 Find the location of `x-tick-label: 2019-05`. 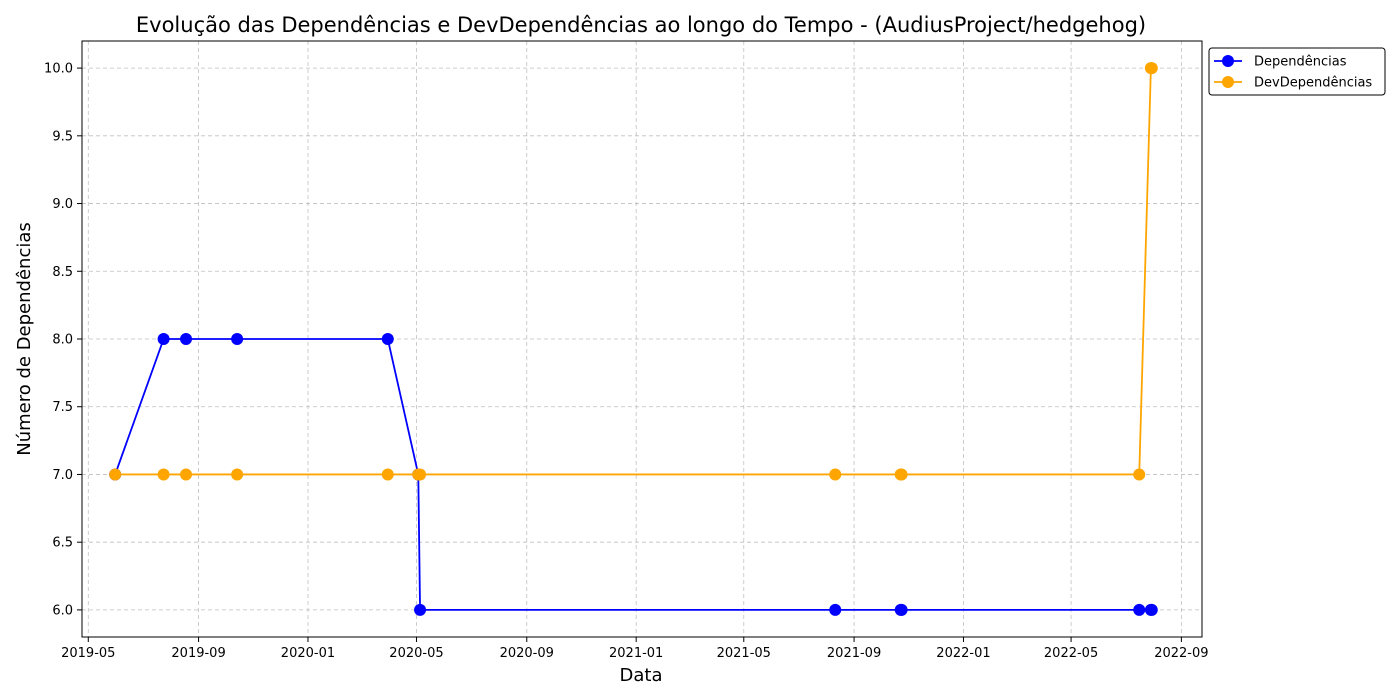

x-tick-label: 2019-05 is located at coordinates (88, 653).